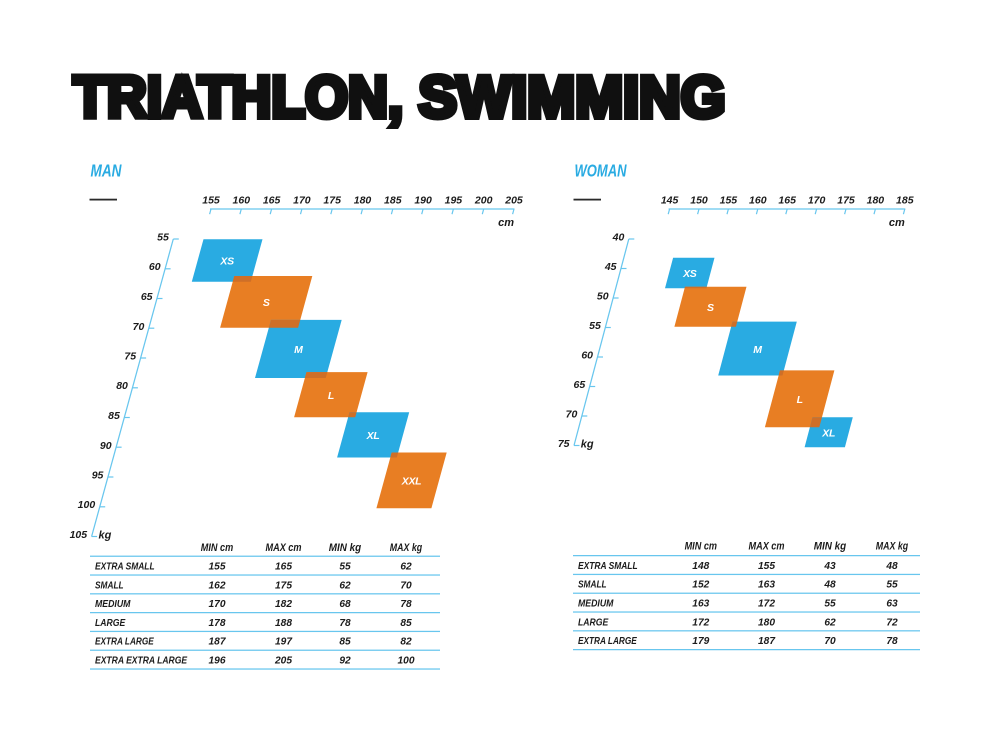 The width and height of the screenshot is (1000, 750). I want to click on svg-text: 188, so click(283, 623).